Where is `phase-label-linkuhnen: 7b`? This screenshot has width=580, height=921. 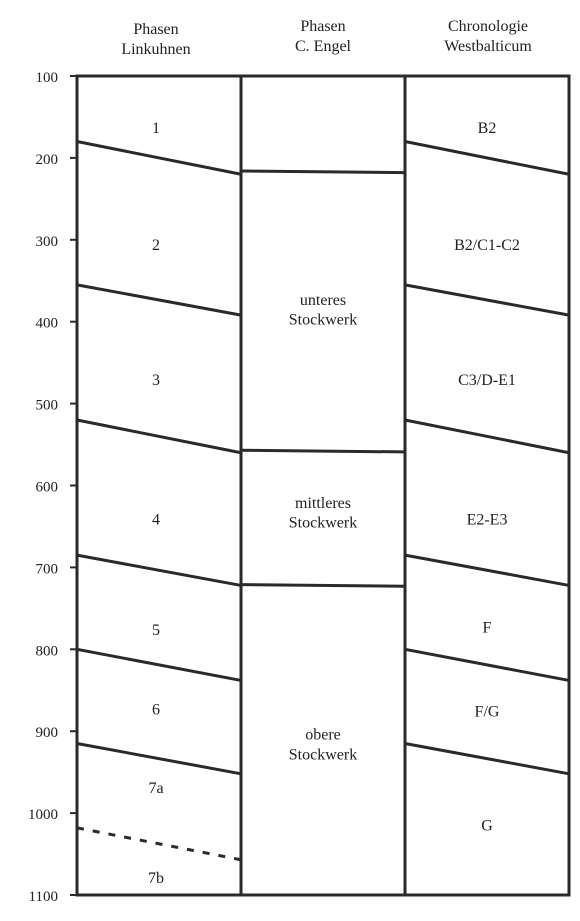
phase-label-linkuhnen: 7b is located at coordinates (156, 878).